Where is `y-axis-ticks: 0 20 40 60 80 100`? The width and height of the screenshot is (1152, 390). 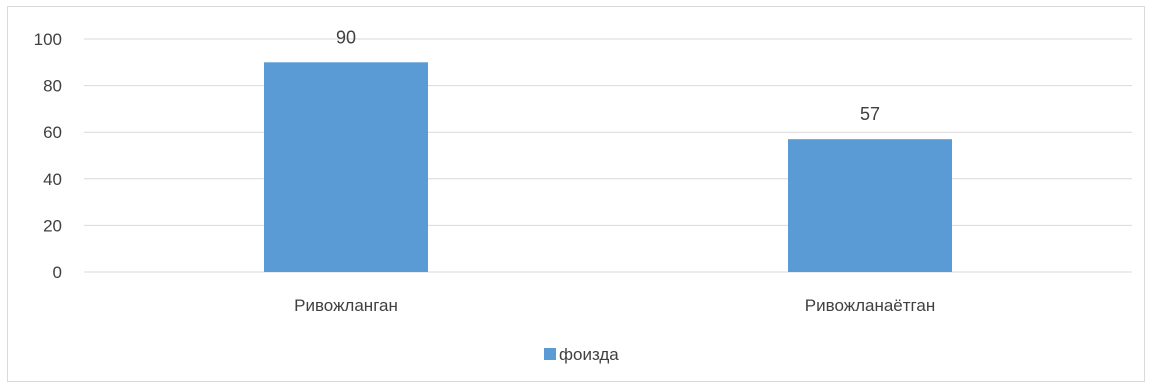
y-axis-ticks: 0 20 40 60 80 100 is located at coordinates (48, 156).